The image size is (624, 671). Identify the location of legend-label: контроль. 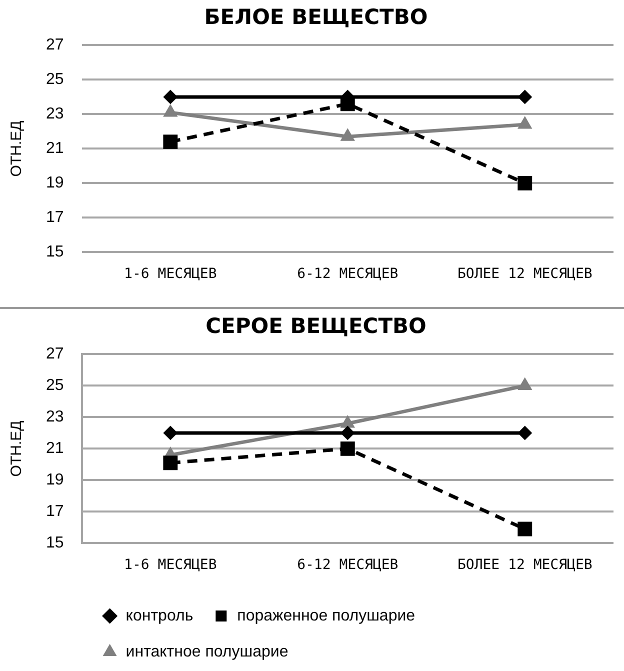
(160, 615).